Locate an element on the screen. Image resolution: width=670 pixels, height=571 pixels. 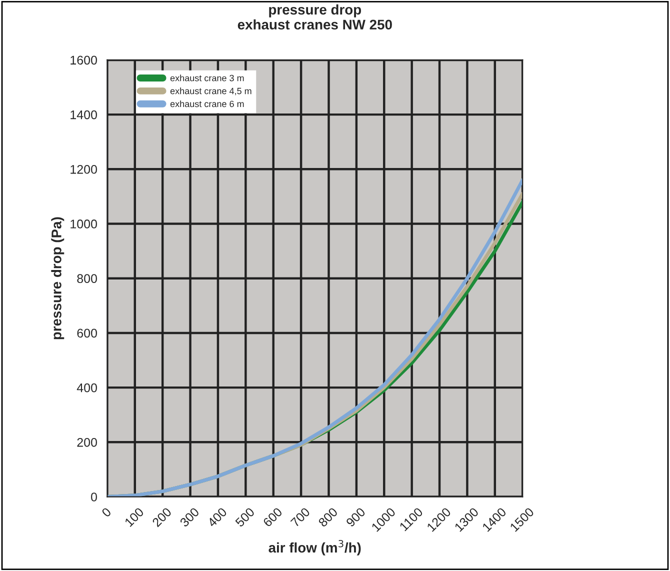
y-tick-label: 800 is located at coordinates (87, 279).